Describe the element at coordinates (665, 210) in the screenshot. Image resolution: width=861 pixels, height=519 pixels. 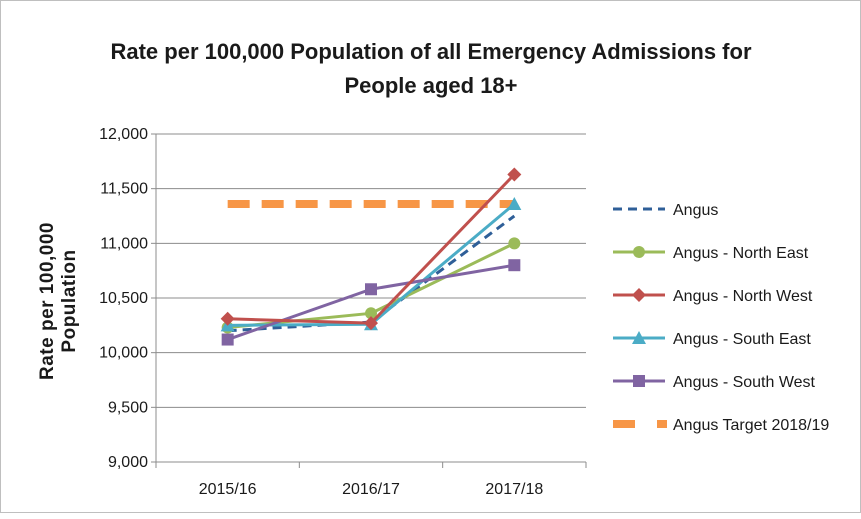
I see `legend-item: Angus` at that location.